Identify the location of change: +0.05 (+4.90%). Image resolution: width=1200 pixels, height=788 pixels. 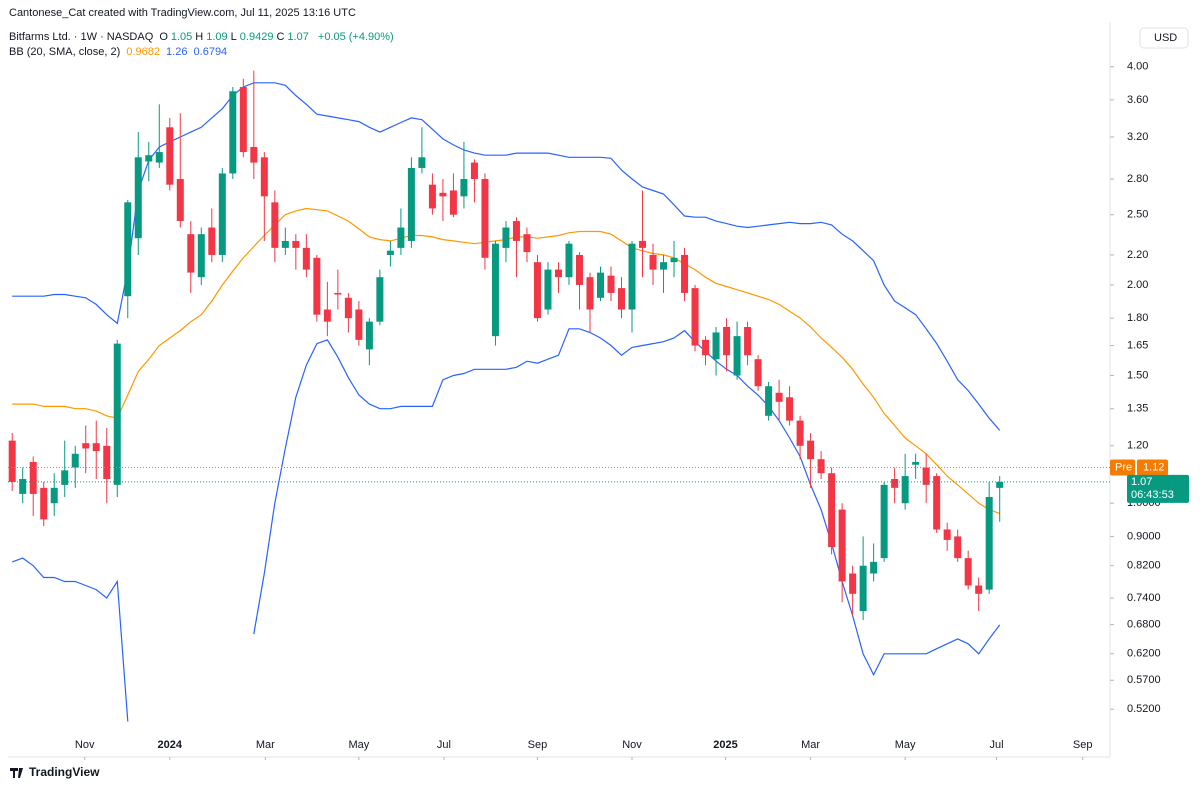
(355, 37).